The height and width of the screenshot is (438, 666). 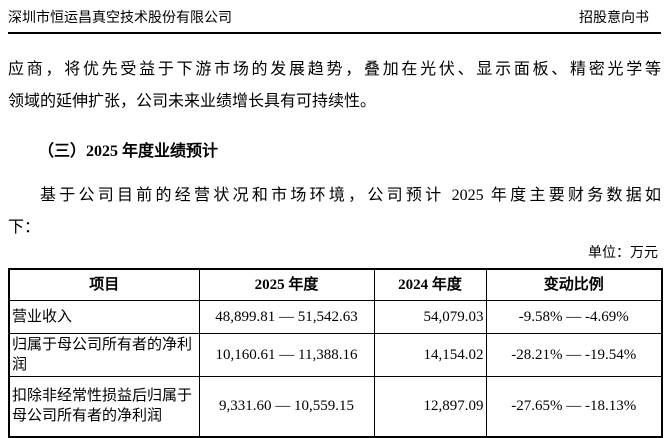 I want to click on cell-change-range: -9.58% — -4.69%, so click(x=574, y=316).